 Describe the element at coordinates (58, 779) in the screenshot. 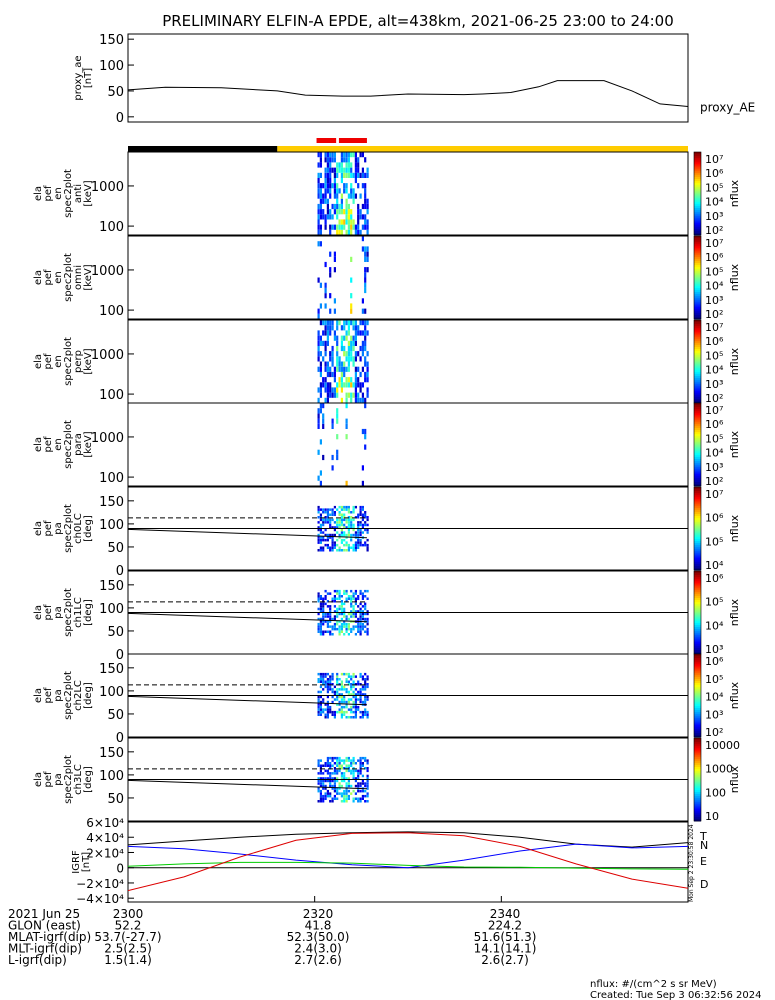

I see `y-axis-label: pa` at that location.